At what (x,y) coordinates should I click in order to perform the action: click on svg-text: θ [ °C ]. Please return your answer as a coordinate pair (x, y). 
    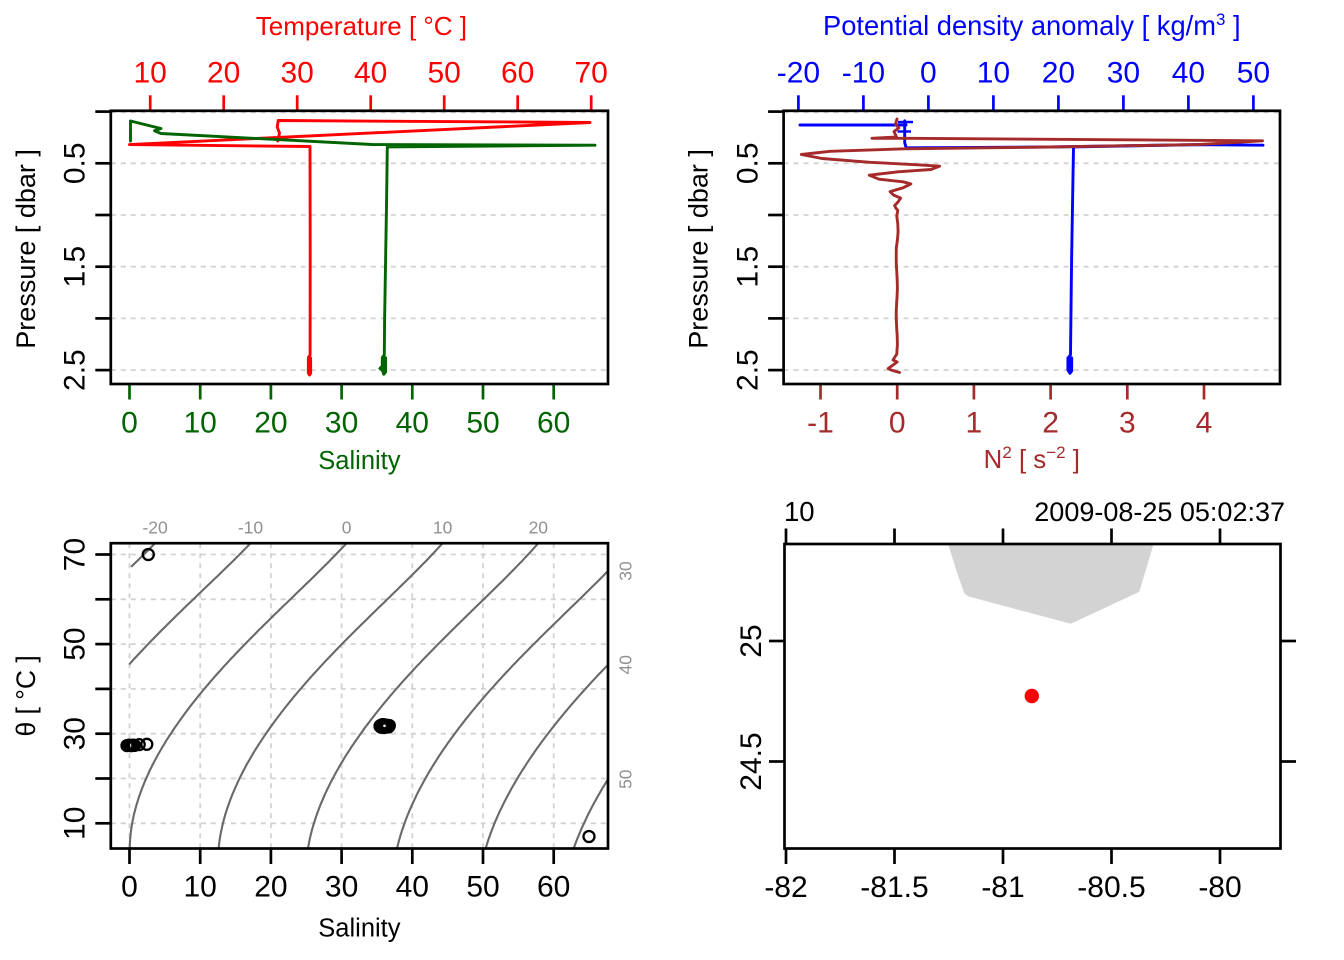
    Looking at the image, I should click on (26, 695).